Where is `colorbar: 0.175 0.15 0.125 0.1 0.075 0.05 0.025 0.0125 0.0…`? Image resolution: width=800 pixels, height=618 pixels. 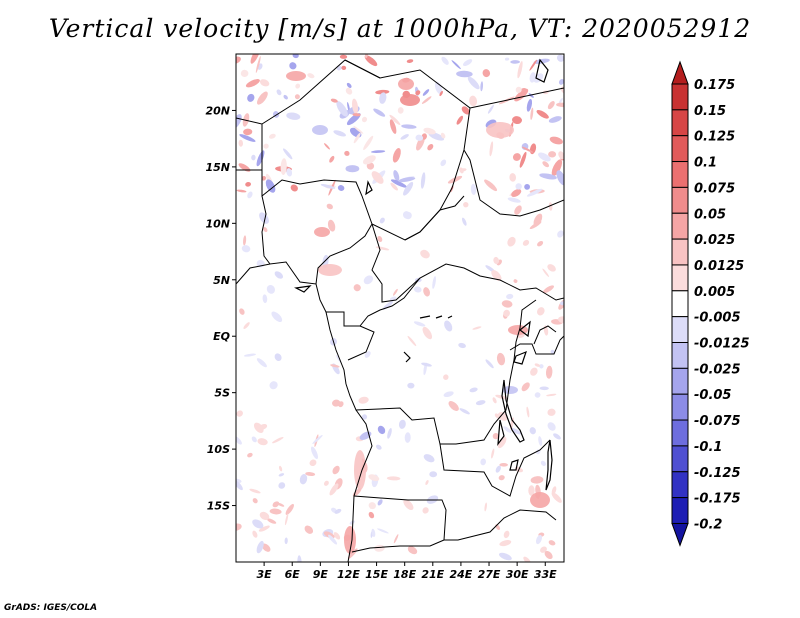
colorbar: 0.175 0.15 0.125 0.1 0.075 0.05 0.025 0.0125 0.0… is located at coordinates (710, 303).